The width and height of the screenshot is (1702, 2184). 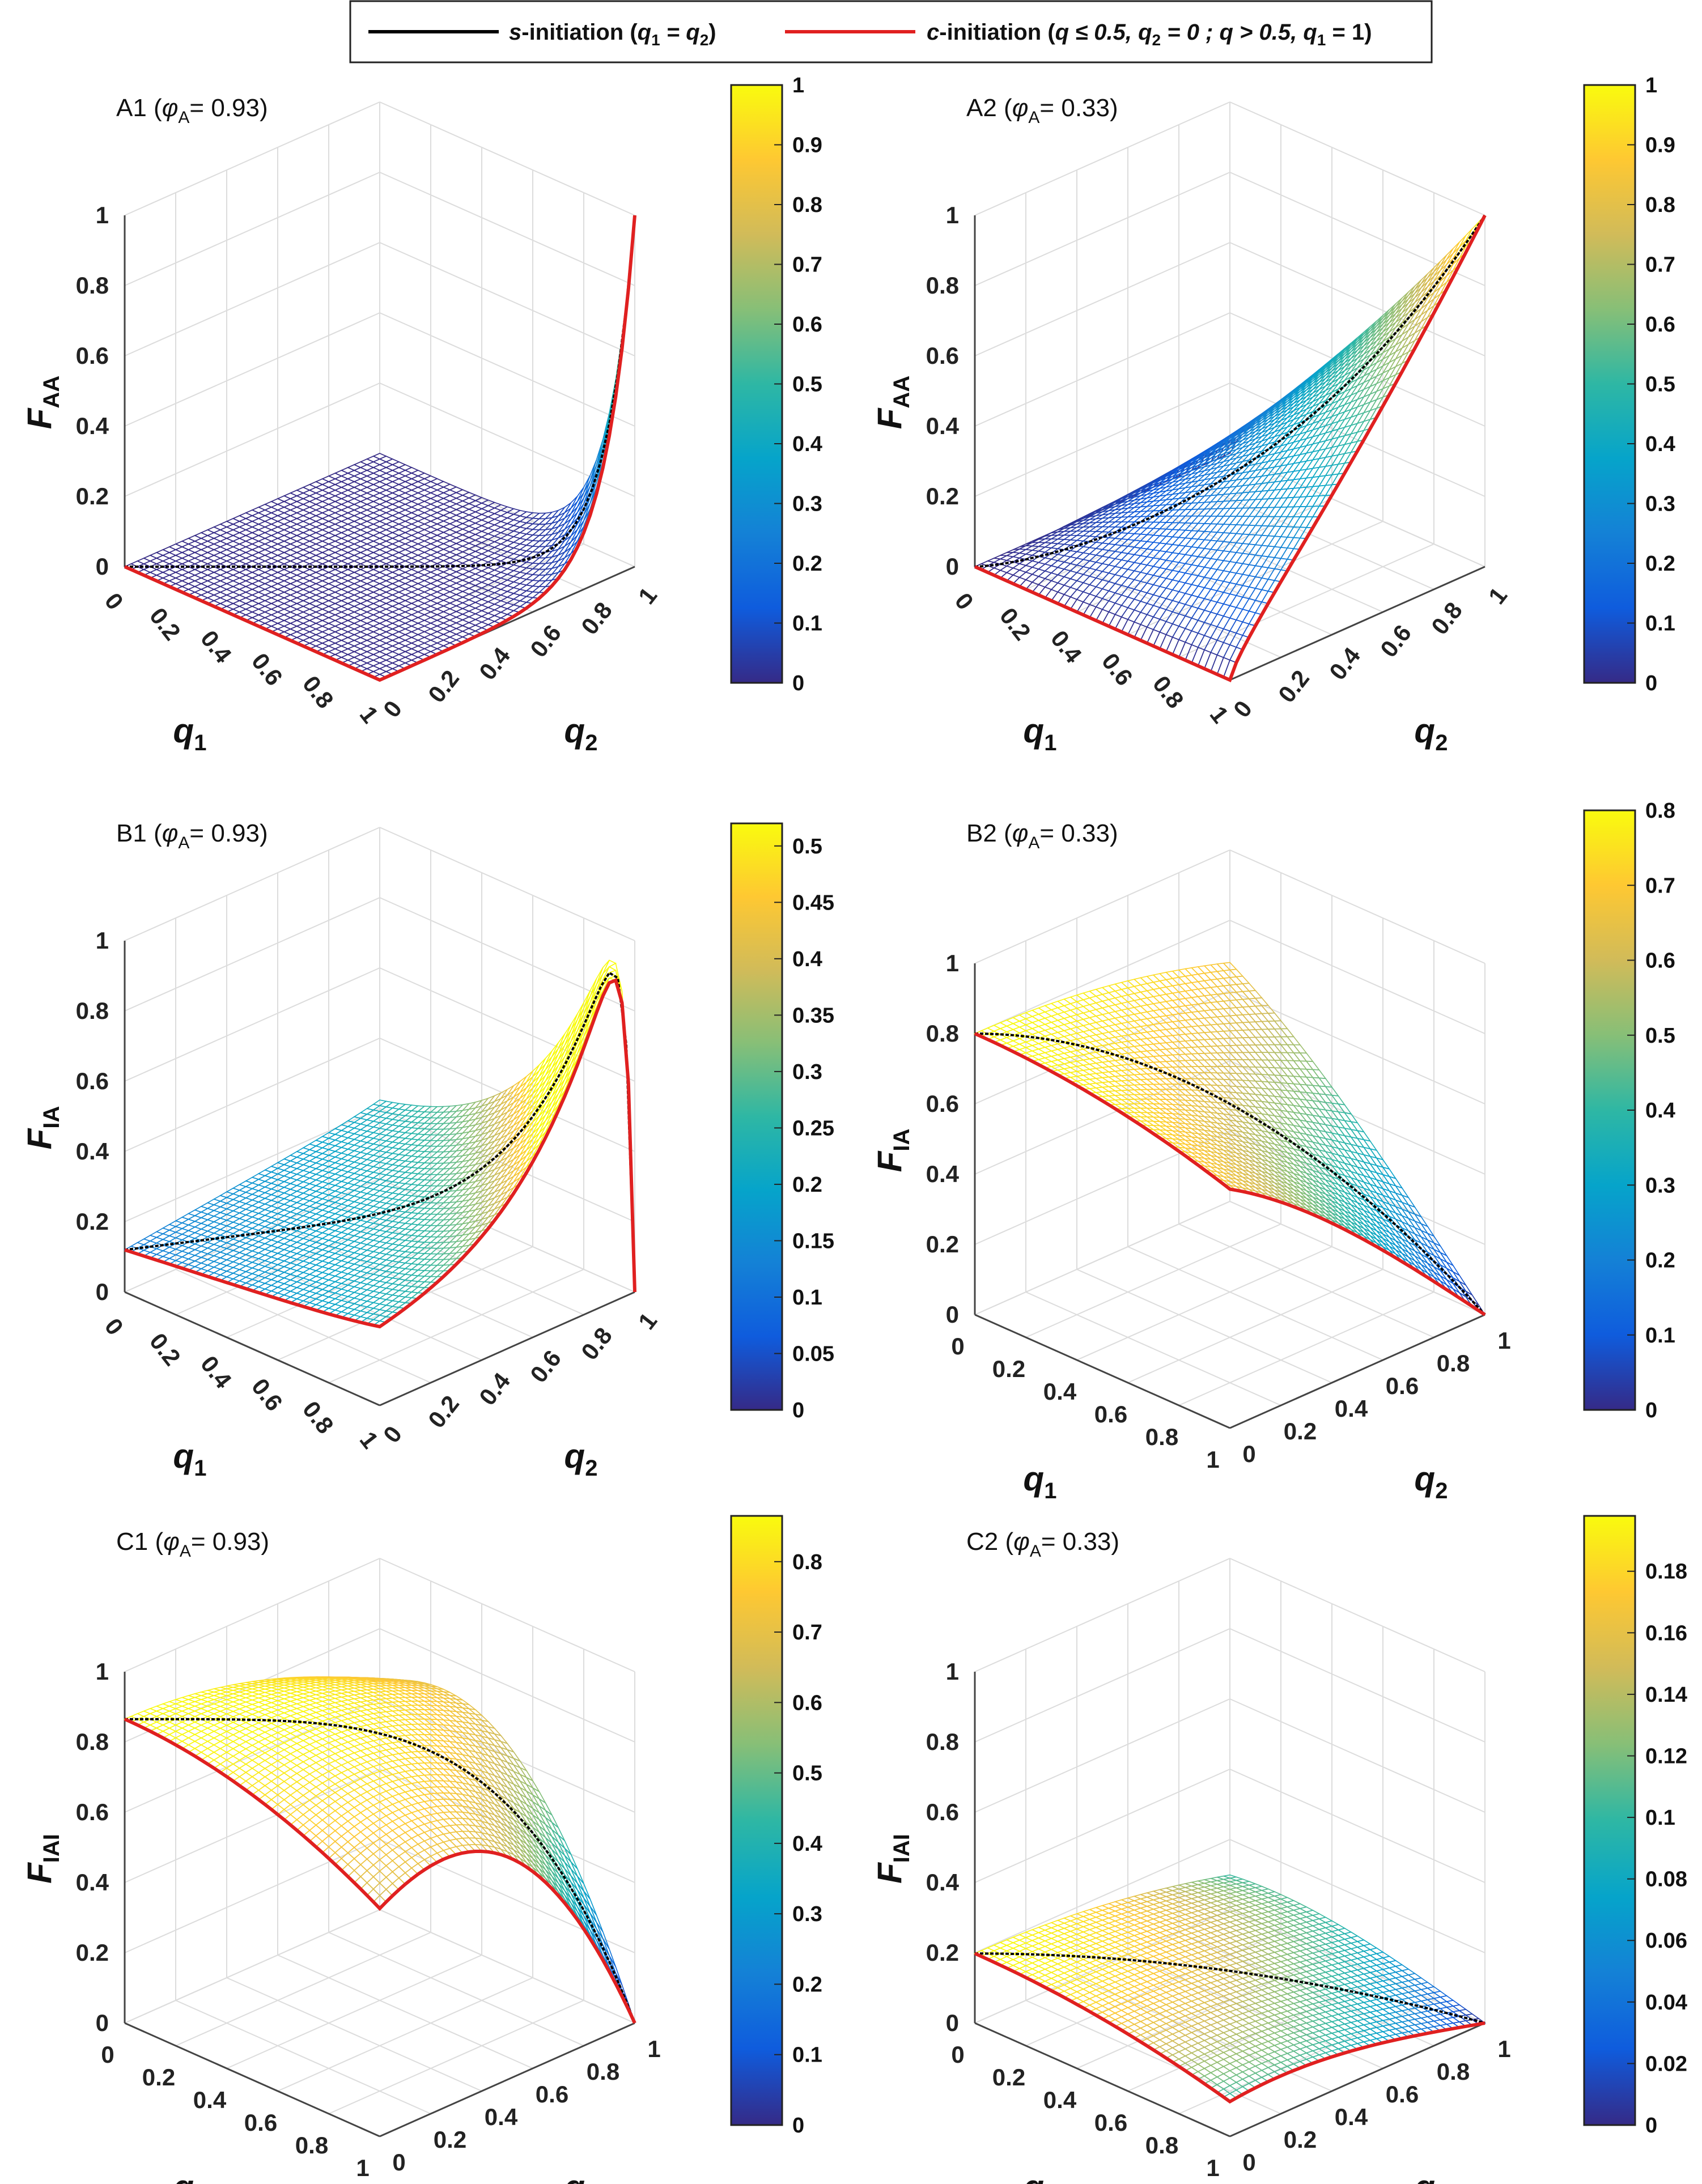 I want to click on q1-axis-line, so click(x=252, y=2080).